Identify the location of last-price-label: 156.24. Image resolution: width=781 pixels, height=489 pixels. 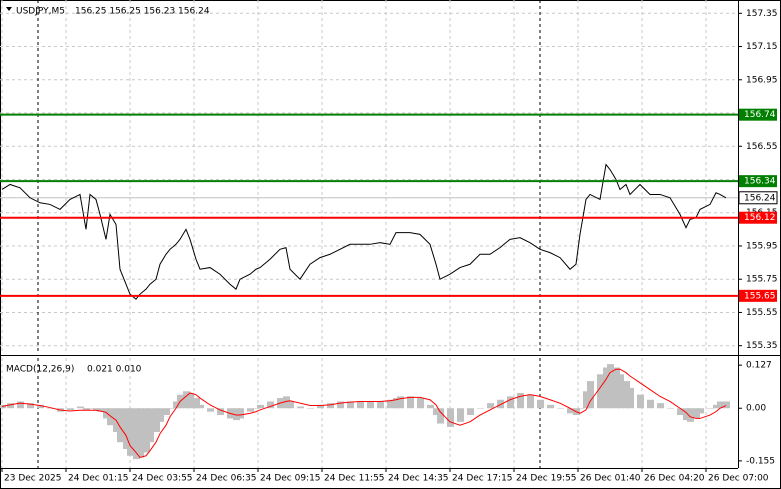
(760, 198).